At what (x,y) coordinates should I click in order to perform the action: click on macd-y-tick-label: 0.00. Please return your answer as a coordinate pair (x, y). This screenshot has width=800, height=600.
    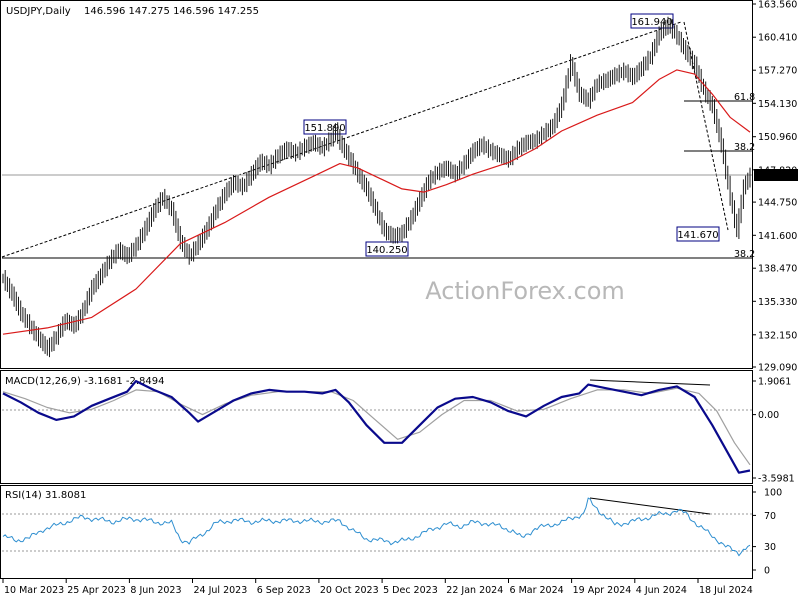
    Looking at the image, I should click on (768, 415).